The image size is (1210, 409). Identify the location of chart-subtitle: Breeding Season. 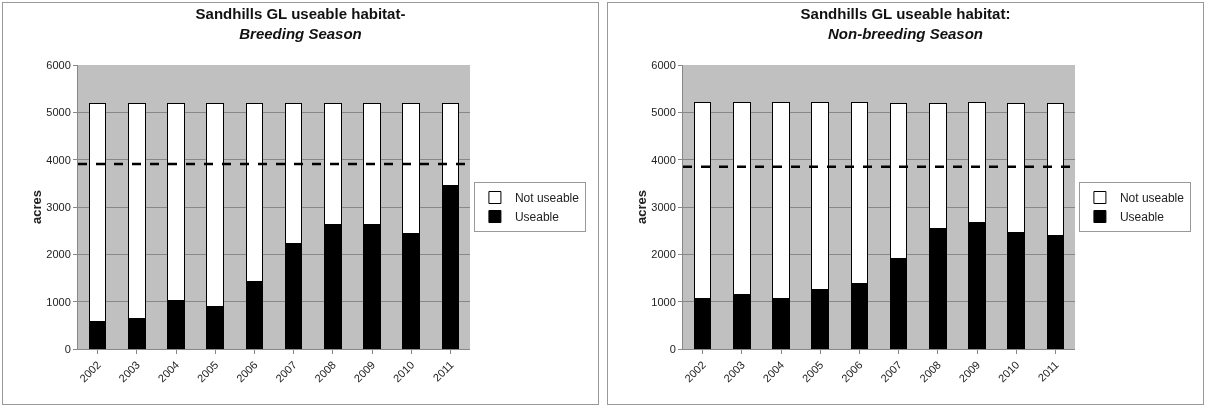
(300, 33).